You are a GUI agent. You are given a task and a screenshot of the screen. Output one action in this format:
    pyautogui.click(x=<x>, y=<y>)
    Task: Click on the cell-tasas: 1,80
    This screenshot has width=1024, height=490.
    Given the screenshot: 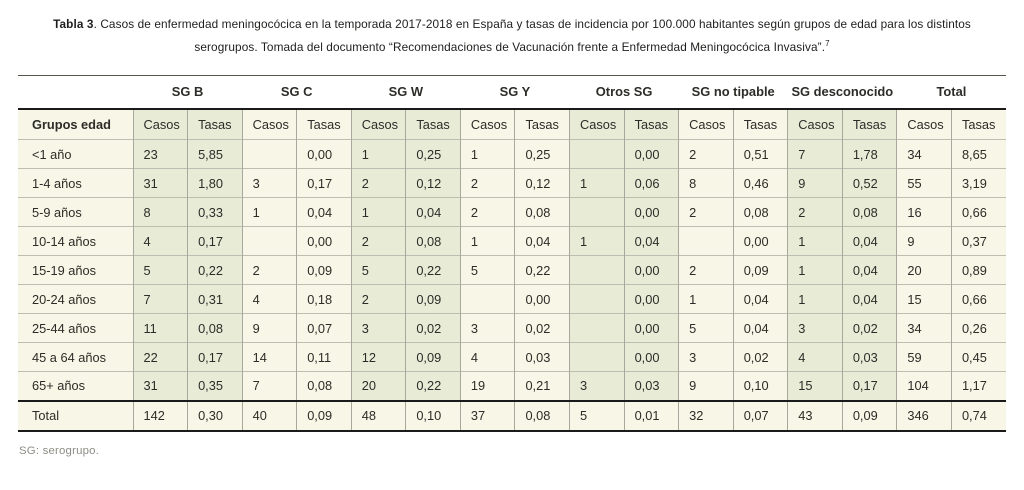 What is the action you would take?
    pyautogui.click(x=215, y=183)
    